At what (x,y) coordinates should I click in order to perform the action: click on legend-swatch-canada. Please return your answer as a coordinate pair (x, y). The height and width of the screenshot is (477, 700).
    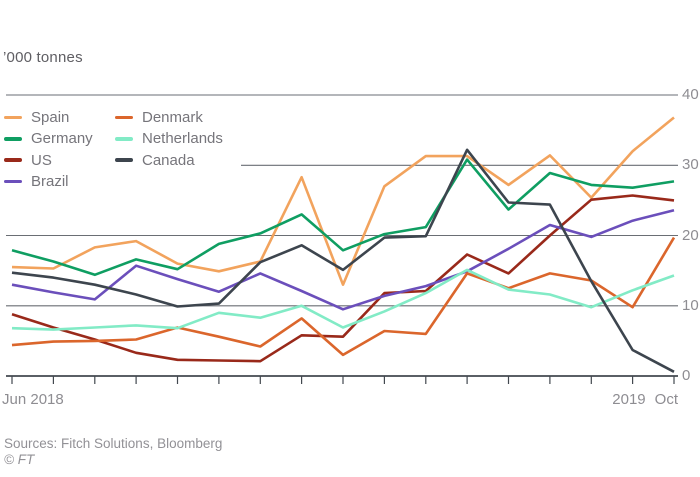
    Looking at the image, I should click on (124, 160).